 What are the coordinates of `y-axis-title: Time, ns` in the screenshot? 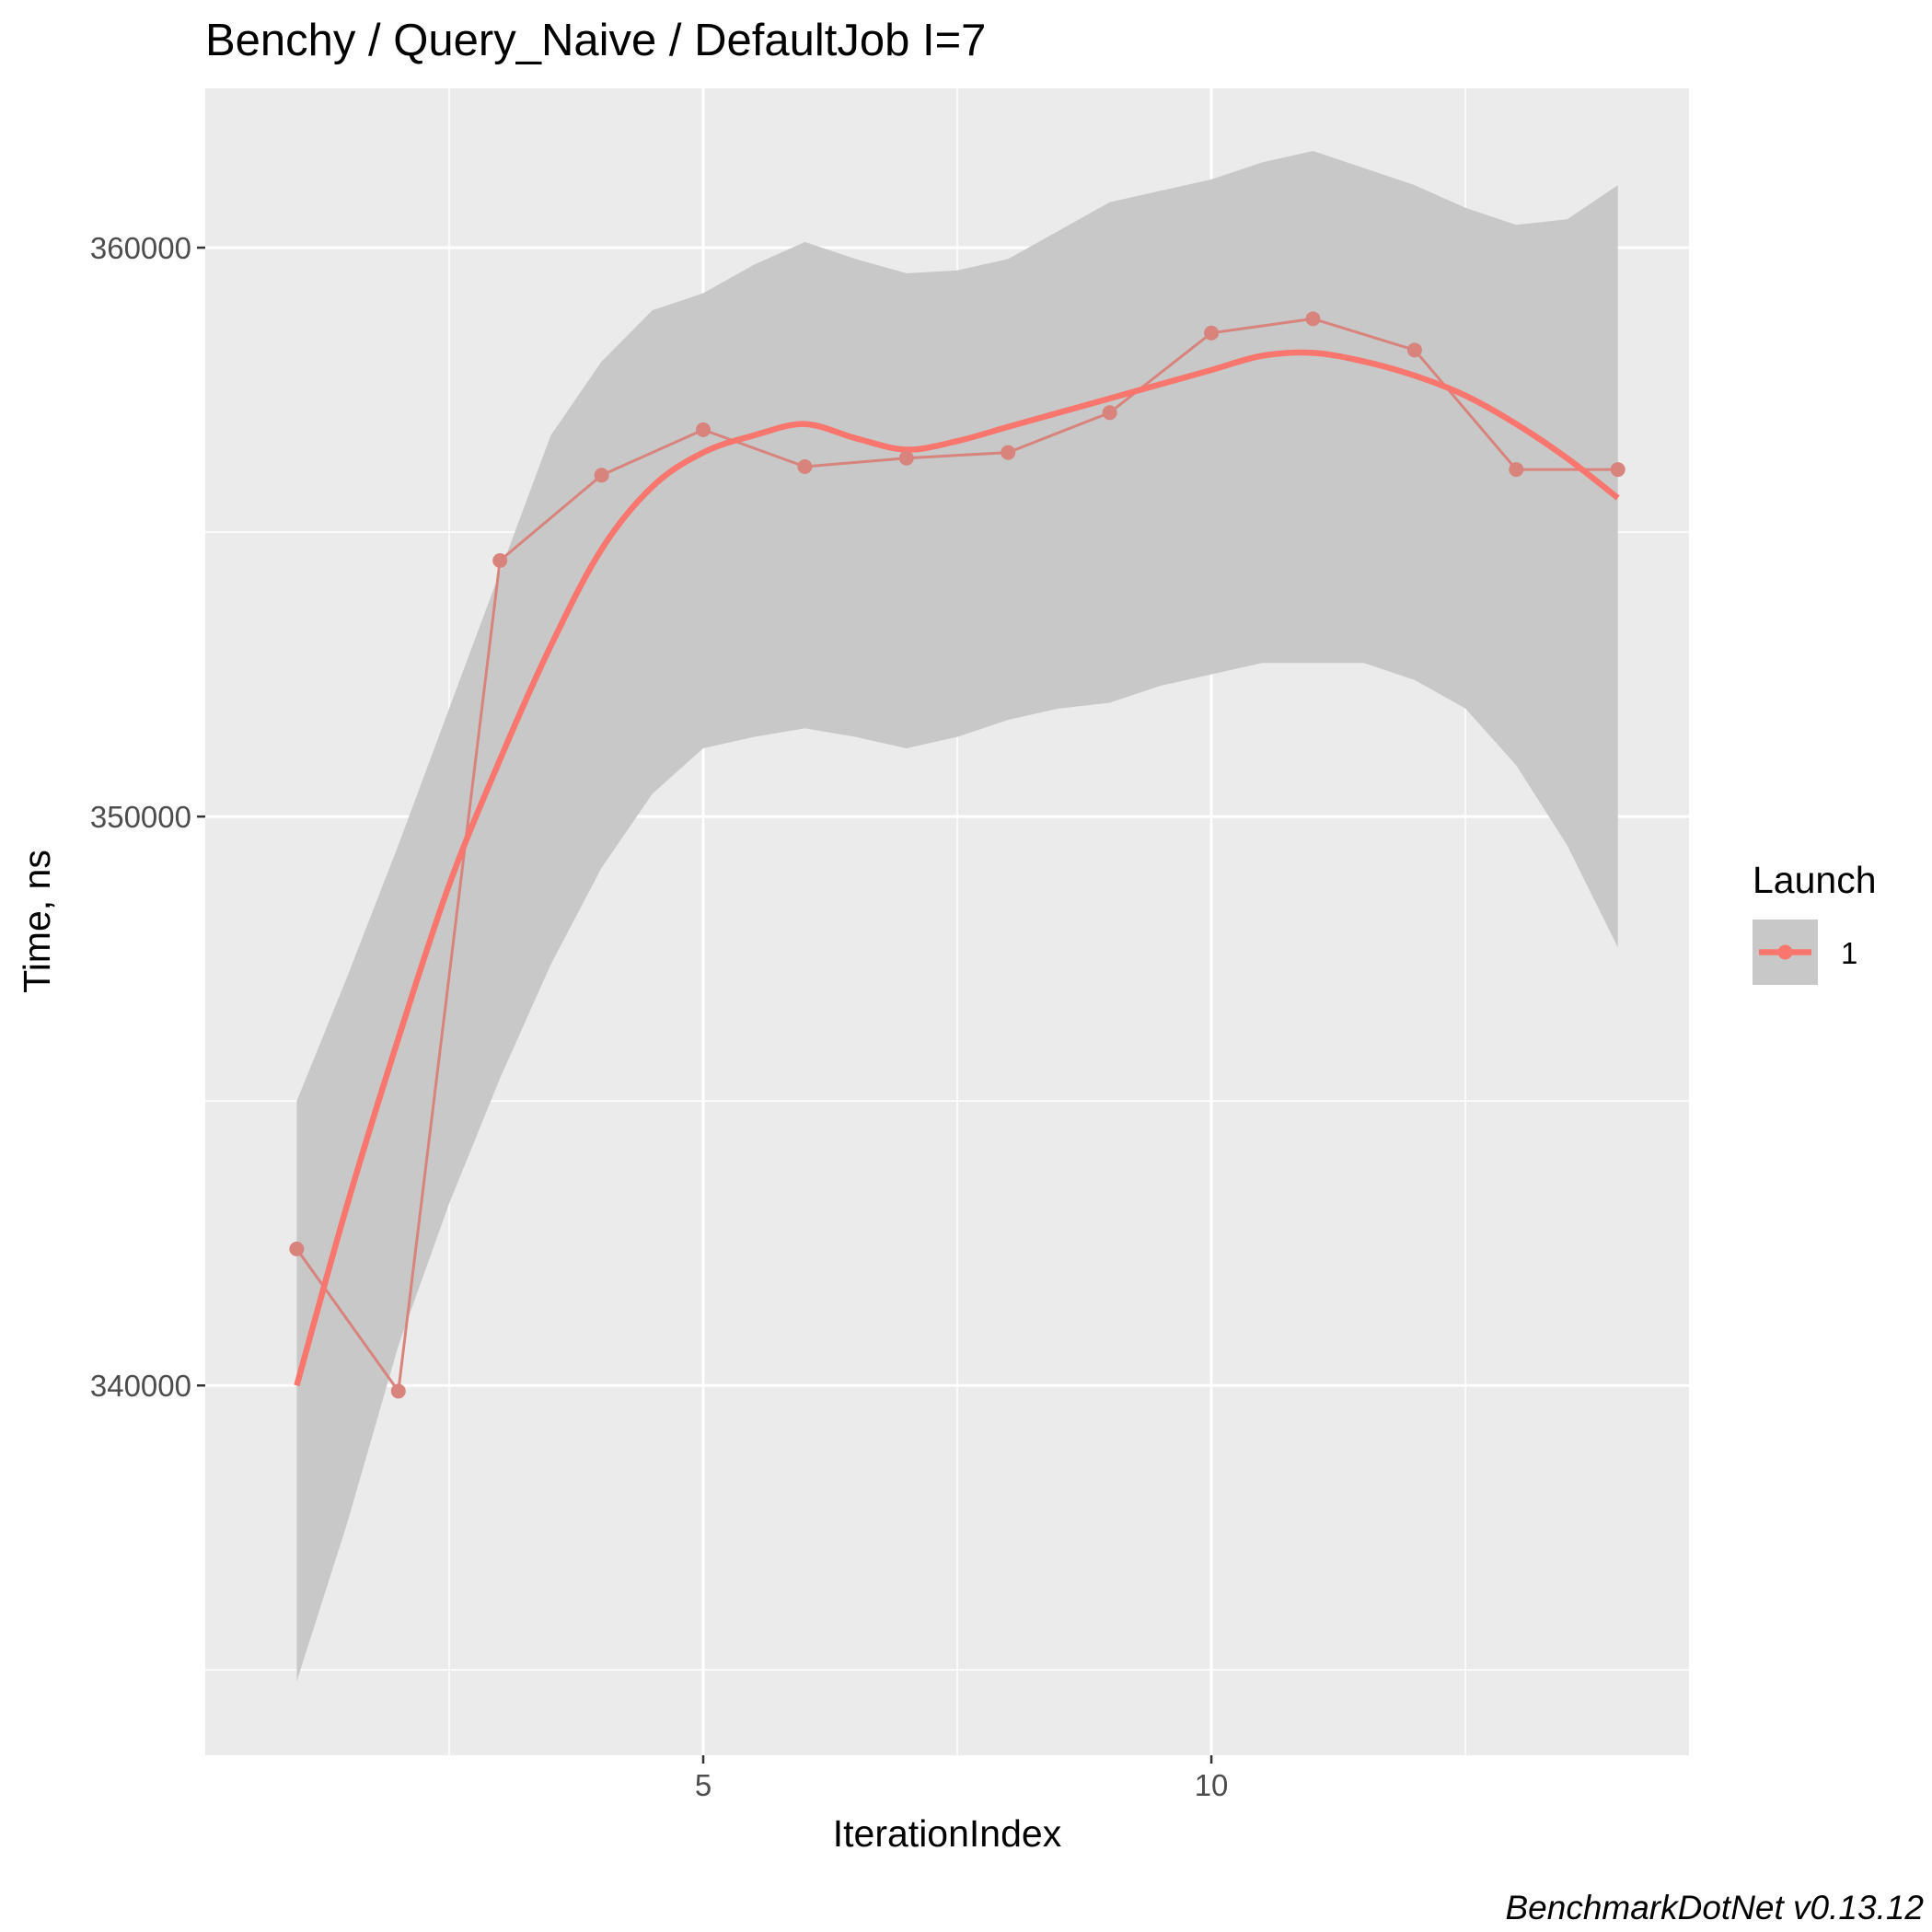 It's located at (37, 922).